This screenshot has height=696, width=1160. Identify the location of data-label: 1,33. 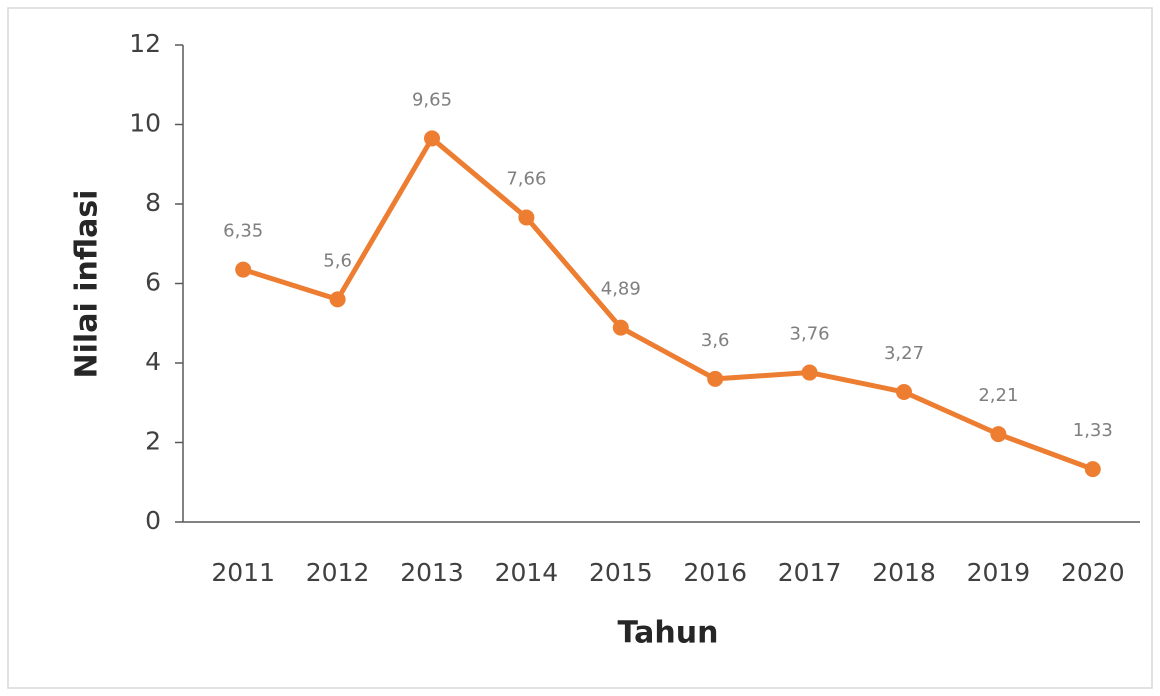
(1093, 430).